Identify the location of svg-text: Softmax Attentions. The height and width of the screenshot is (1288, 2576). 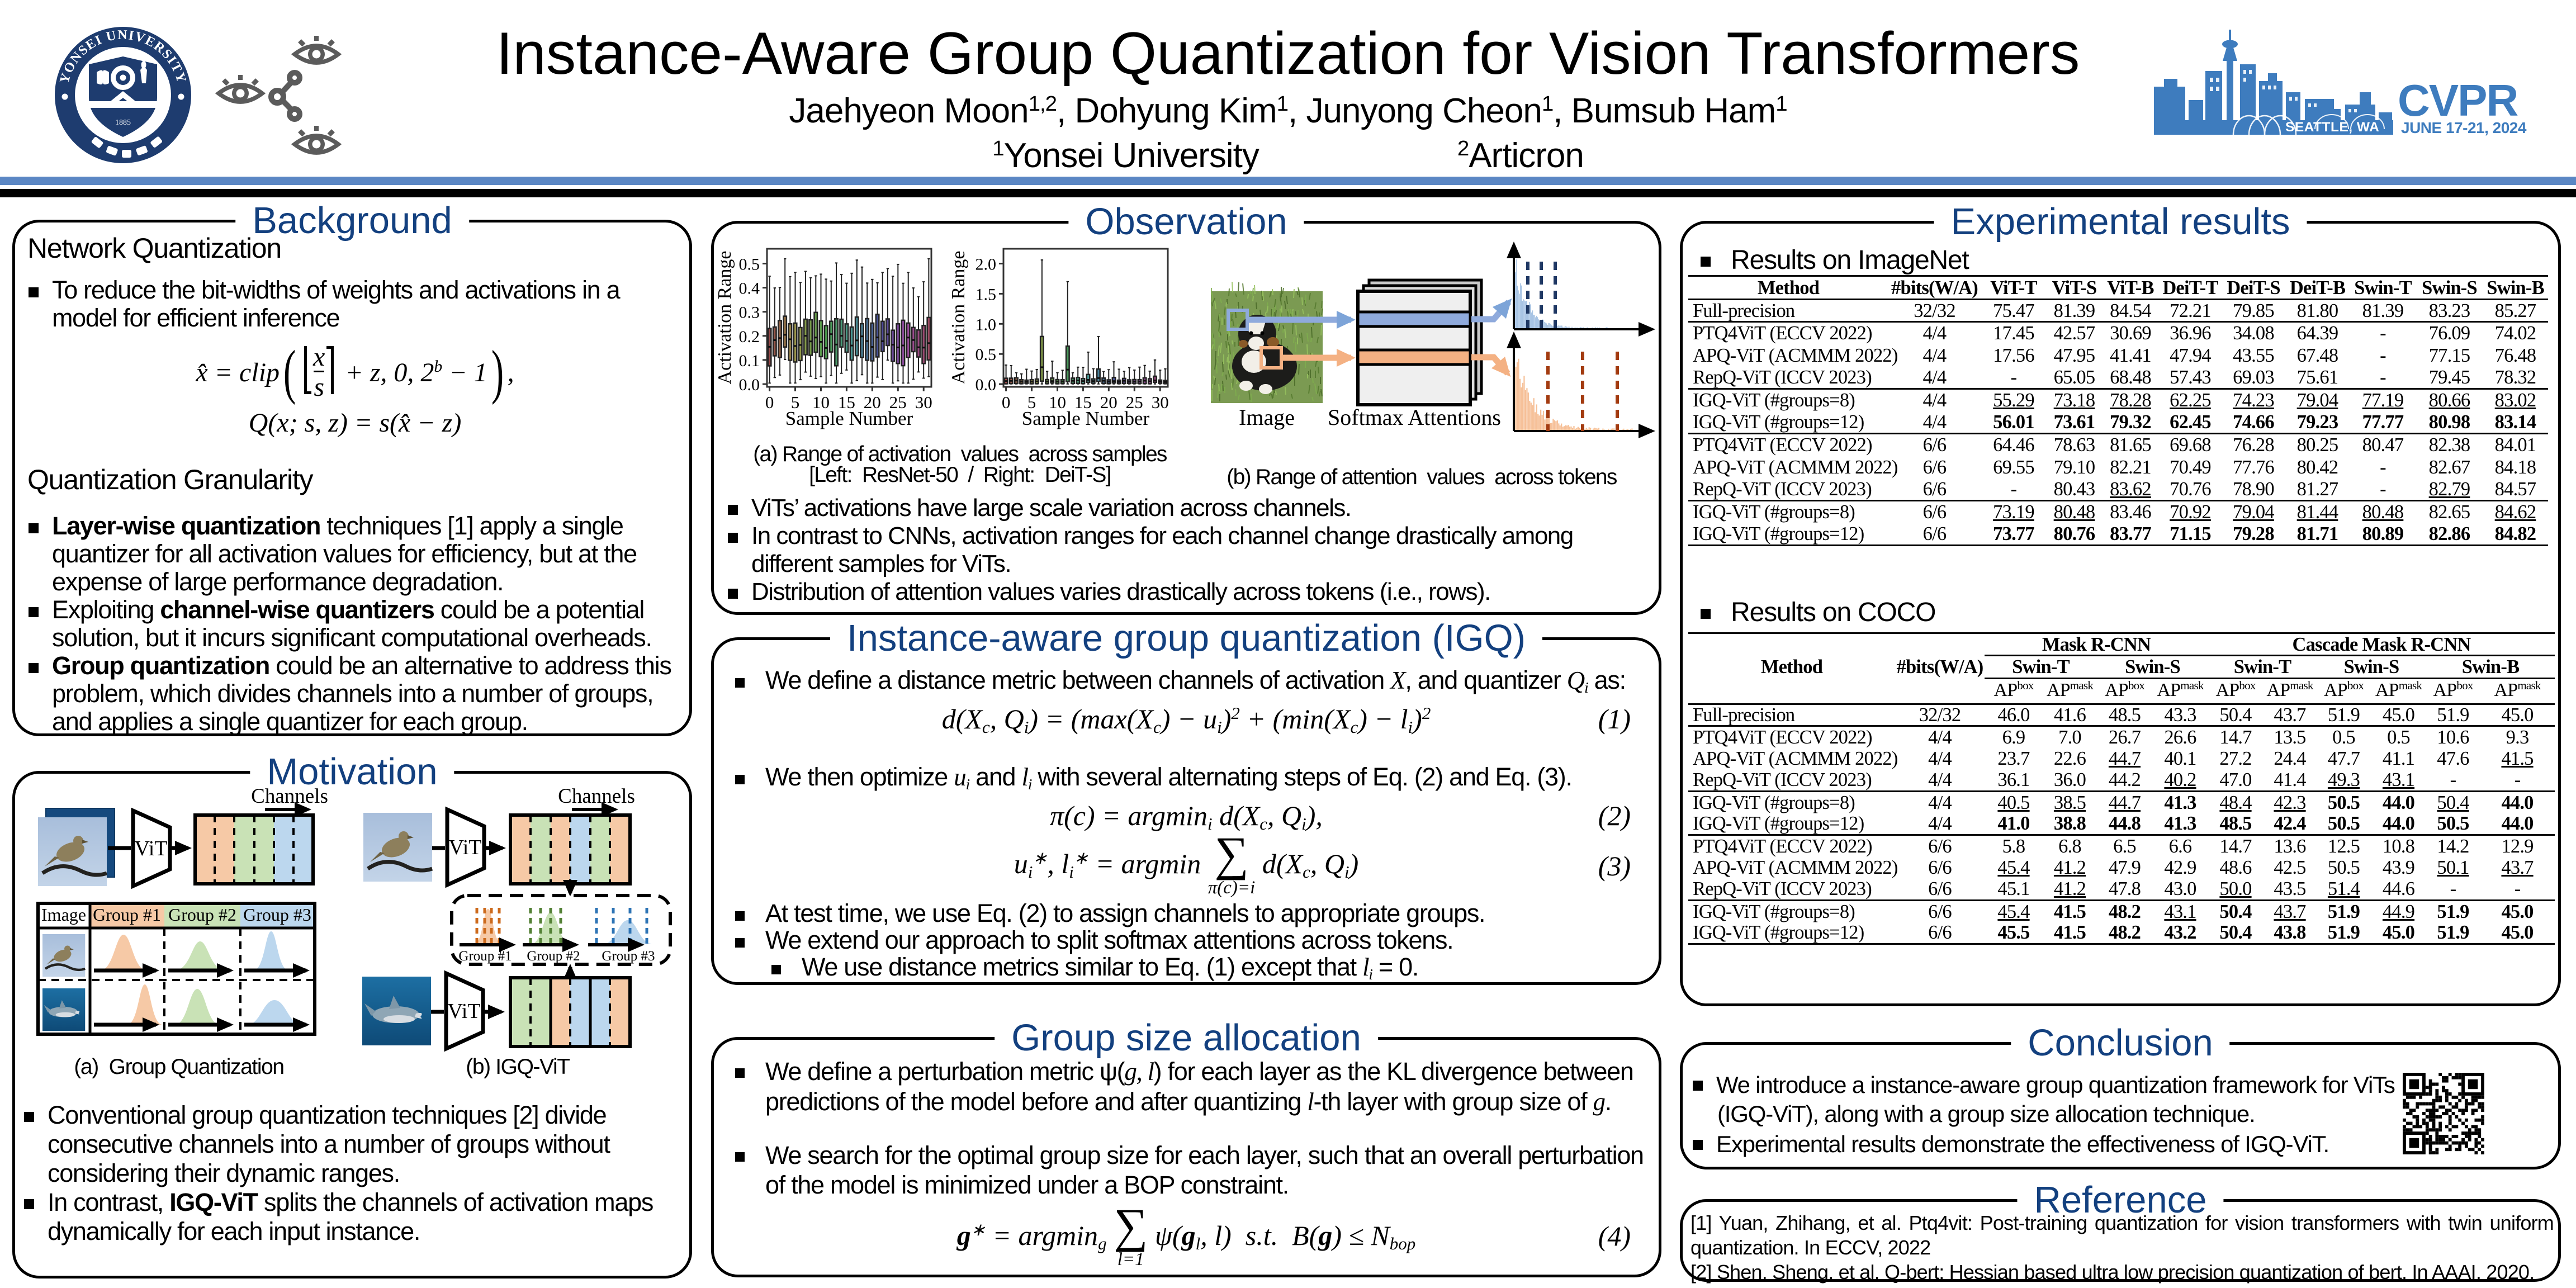
(1414, 417).